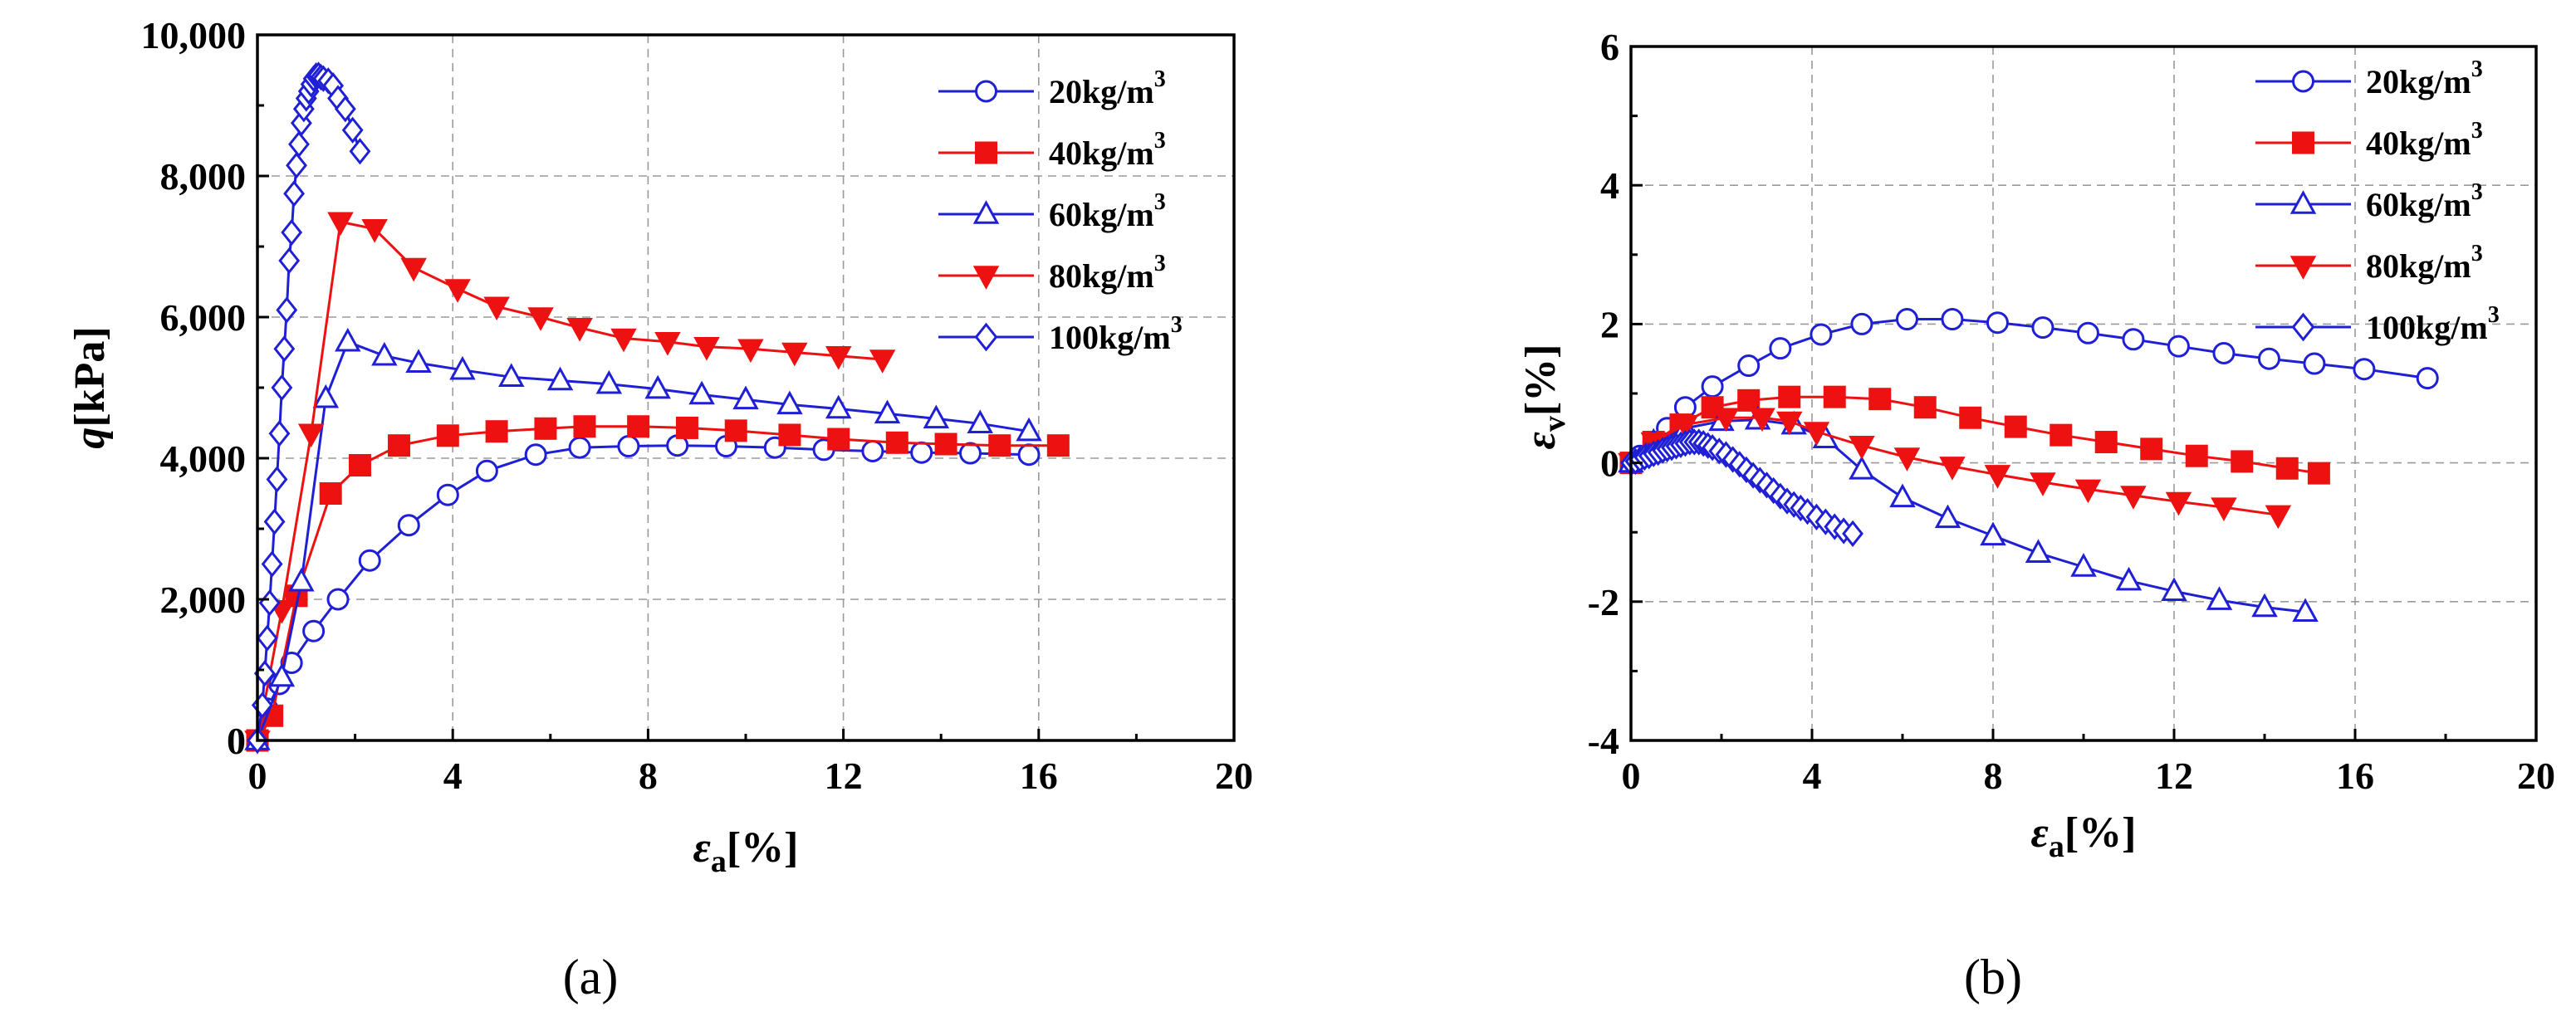  What do you see at coordinates (2425, 201) in the screenshot?
I see `legend-label-b-2: 60kg/m3` at bounding box center [2425, 201].